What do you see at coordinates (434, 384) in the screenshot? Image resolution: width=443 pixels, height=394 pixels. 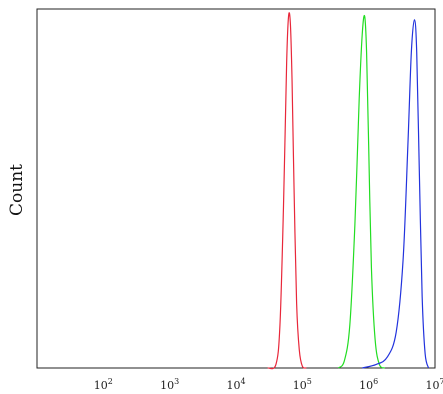 I see `x-tick-label: 10⁷` at bounding box center [434, 384].